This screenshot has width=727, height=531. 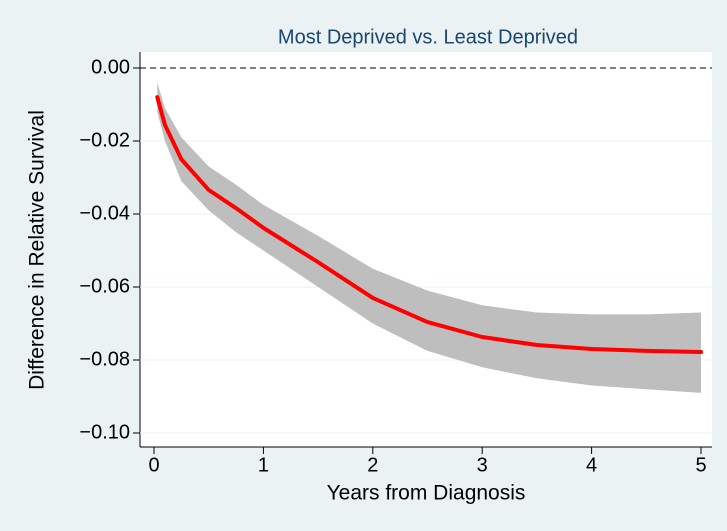 I want to click on x-tick-label: 1, so click(x=263, y=465).